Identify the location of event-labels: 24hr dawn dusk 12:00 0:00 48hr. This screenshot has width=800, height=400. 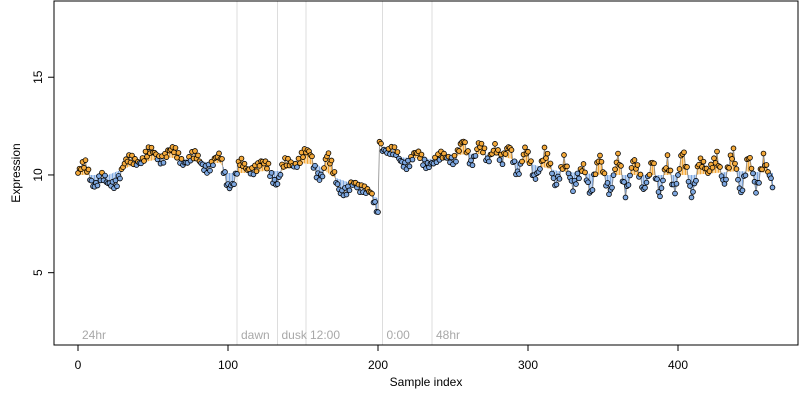
(271, 335).